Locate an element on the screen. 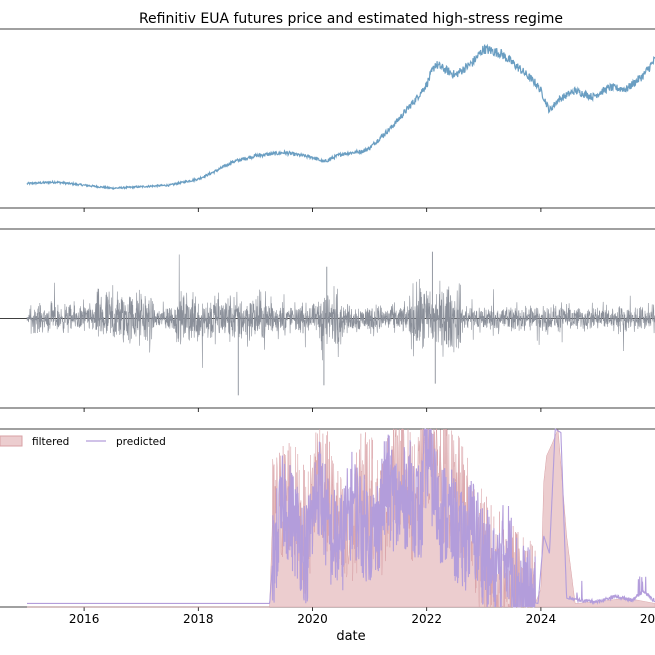 The image size is (655, 655). x-tick-label-2020: 2020 is located at coordinates (312, 619).